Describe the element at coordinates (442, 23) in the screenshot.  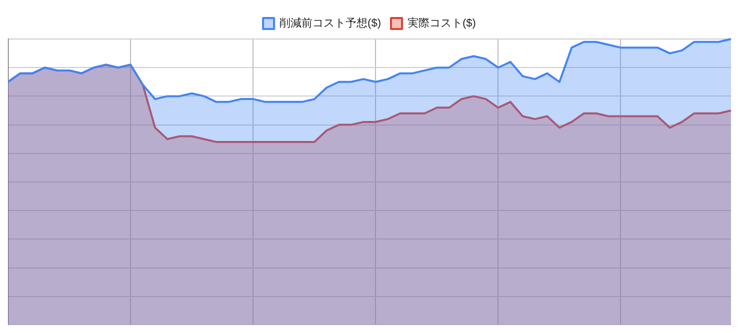
I see `legend-label: 実際コスト($)` at that location.